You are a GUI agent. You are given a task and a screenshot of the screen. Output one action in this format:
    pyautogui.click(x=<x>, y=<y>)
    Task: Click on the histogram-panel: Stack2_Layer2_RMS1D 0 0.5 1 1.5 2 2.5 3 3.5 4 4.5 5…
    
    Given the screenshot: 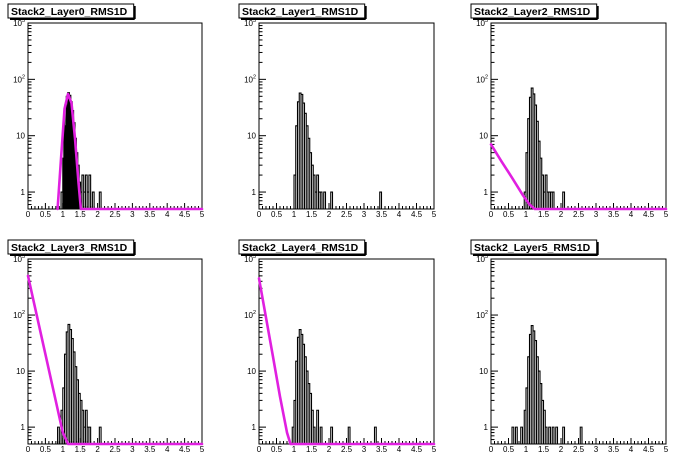 What is the action you would take?
    pyautogui.click(x=569, y=111)
    